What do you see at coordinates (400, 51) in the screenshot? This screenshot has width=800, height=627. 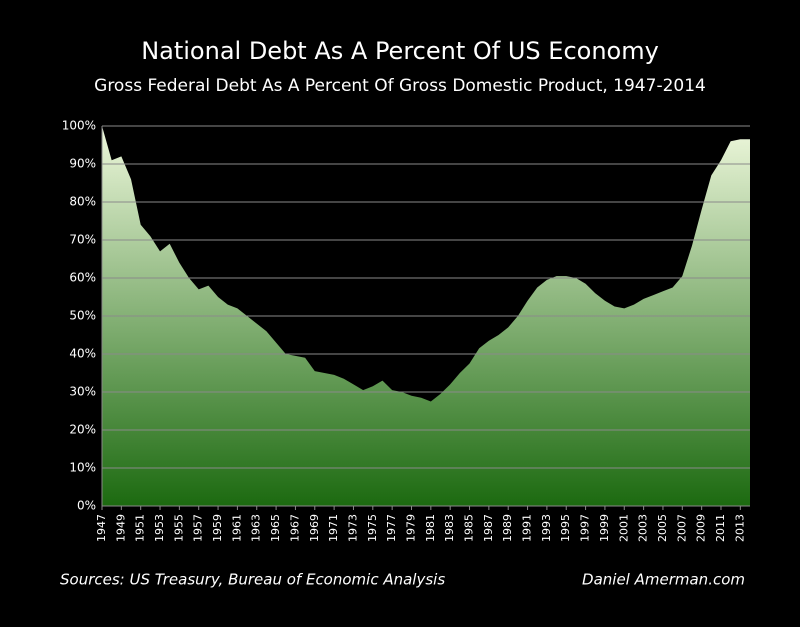 I see `chart-title: National Debt As A Percent Of US Economy` at bounding box center [400, 51].